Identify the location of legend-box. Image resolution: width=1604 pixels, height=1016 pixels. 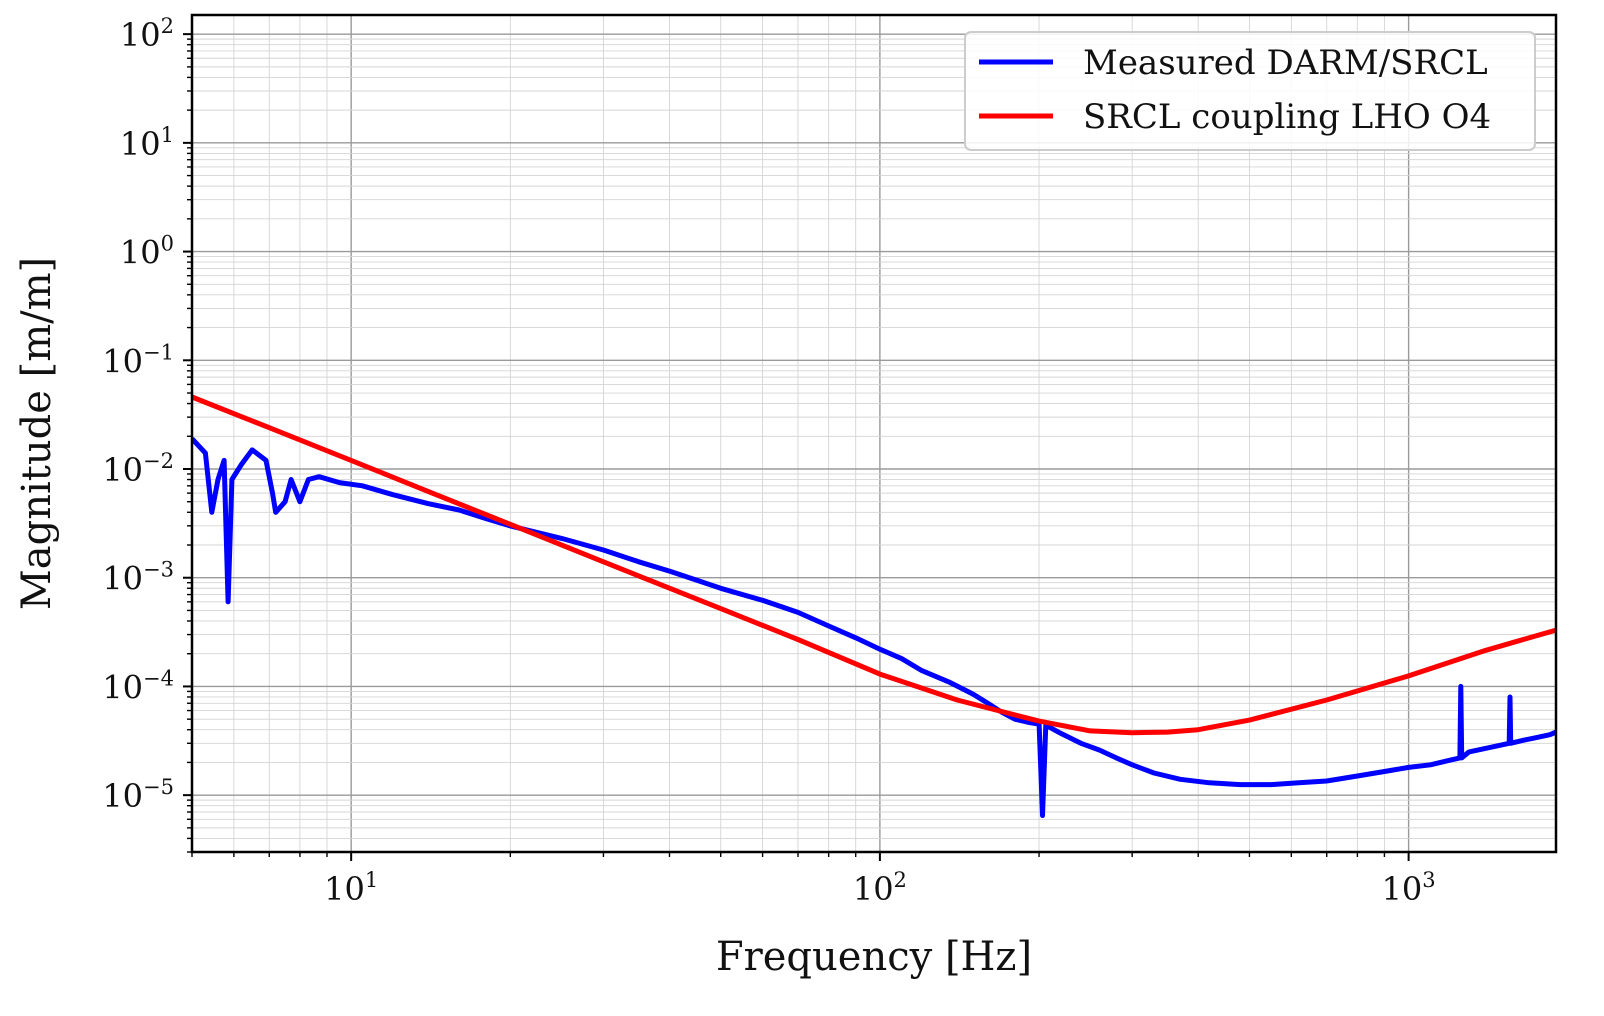
(1250, 91).